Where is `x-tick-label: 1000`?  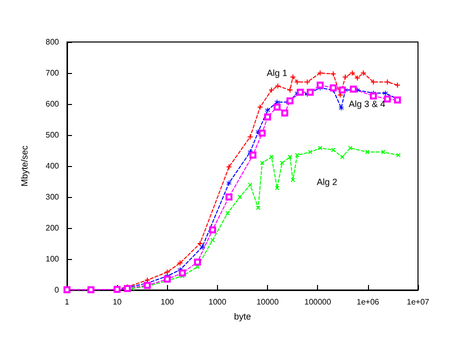
x-tick-label: 1000 is located at coordinates (217, 302).